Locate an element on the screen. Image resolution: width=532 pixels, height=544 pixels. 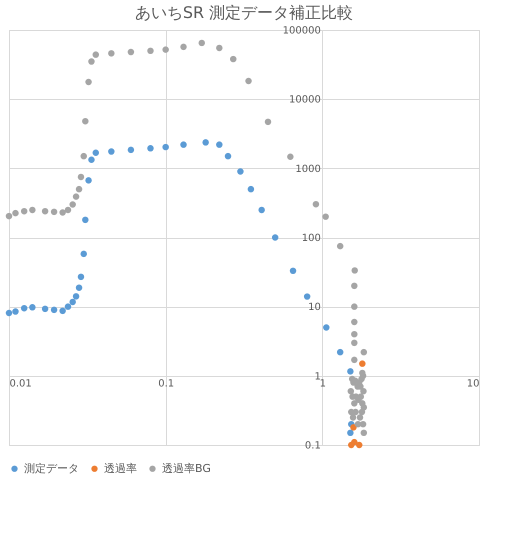
legend-label: 透過率BG is located at coordinates (186, 468).